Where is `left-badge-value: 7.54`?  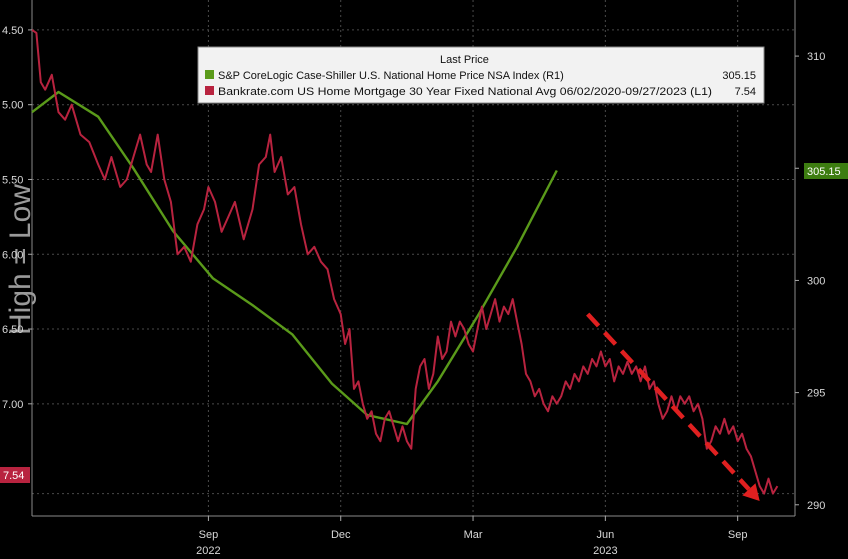
left-badge-value: 7.54 is located at coordinates (13, 476).